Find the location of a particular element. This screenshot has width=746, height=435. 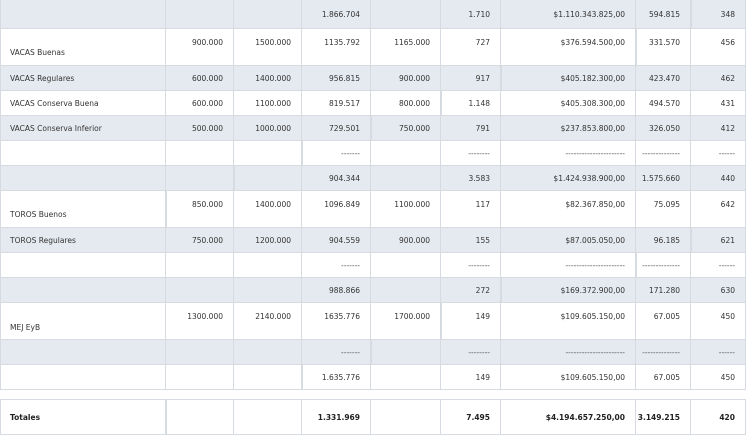

max-price-cell: 1500.000 is located at coordinates (268, 47).